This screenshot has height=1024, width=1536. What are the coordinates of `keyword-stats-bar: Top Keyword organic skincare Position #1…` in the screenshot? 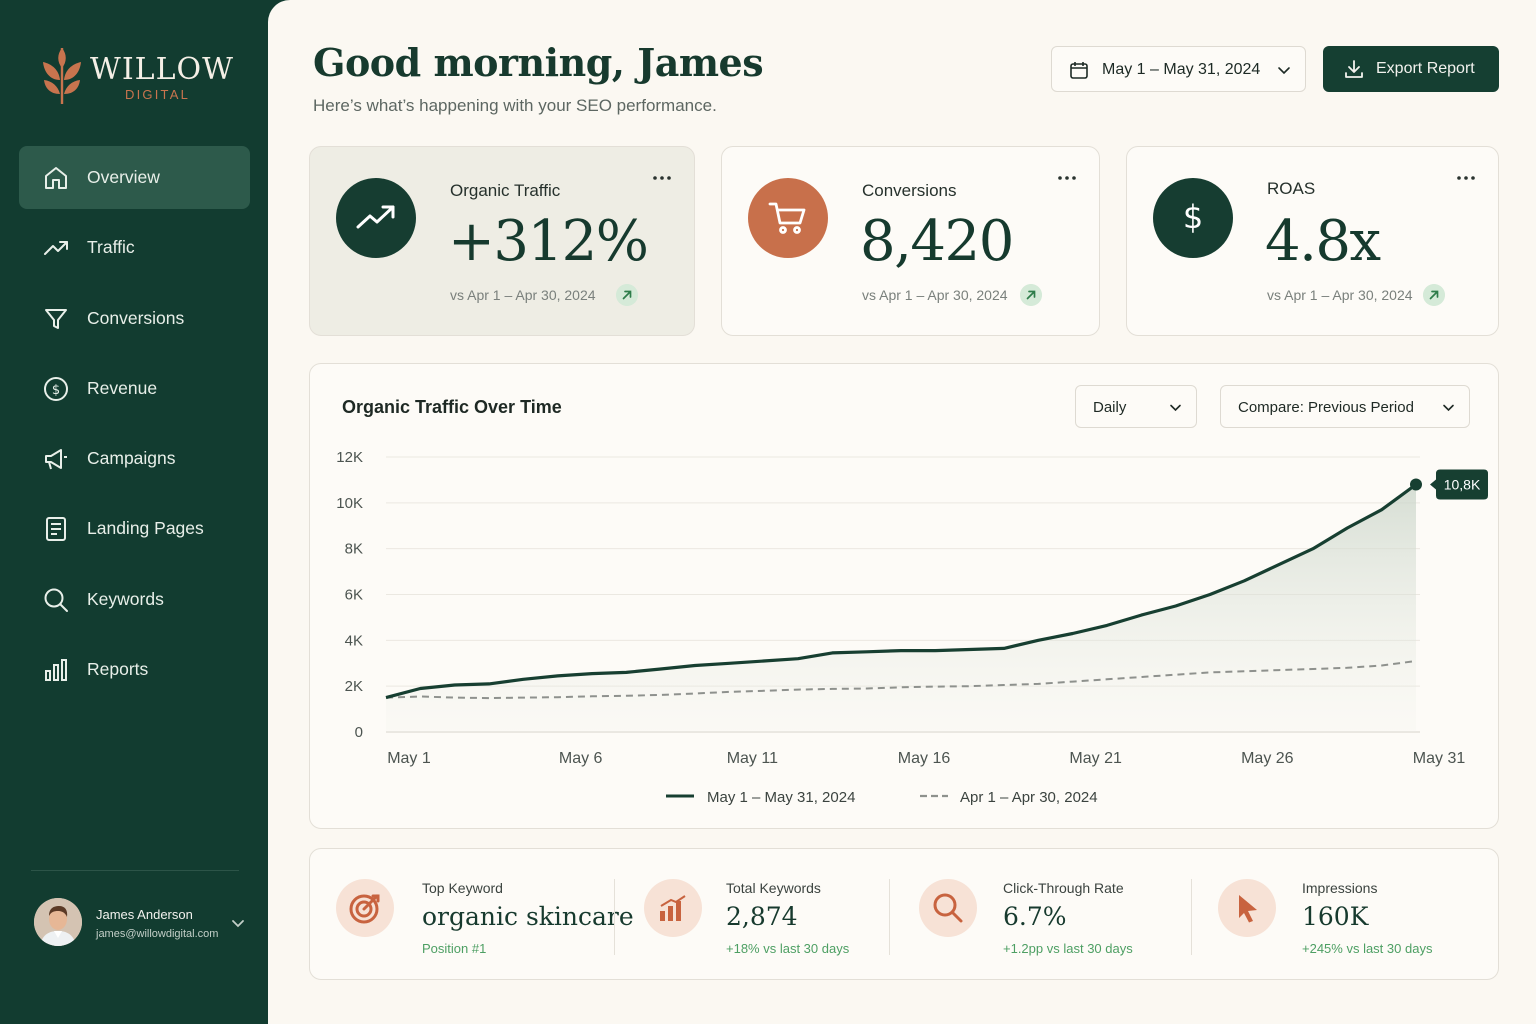 It's located at (904, 914).